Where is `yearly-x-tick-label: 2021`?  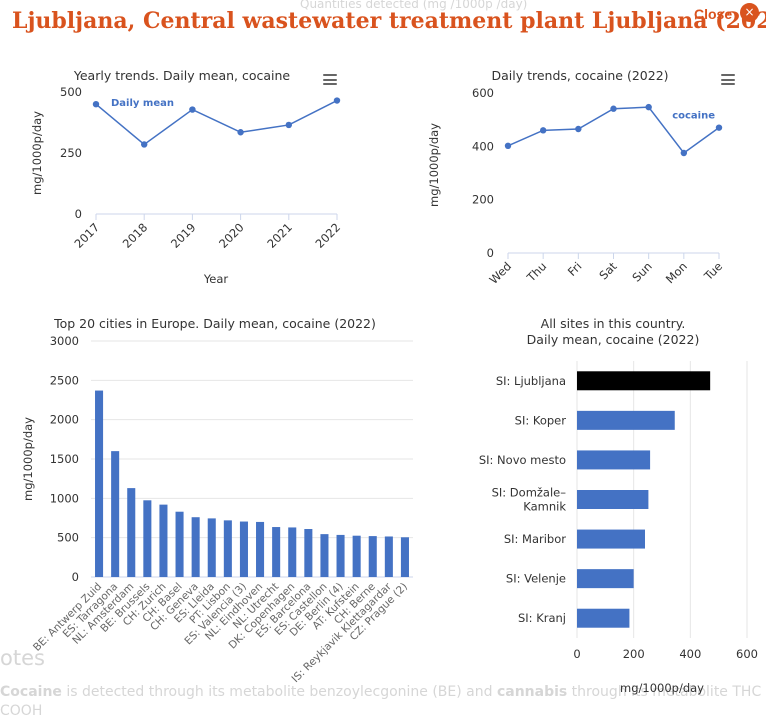 yearly-x-tick-label: 2021 is located at coordinates (279, 235).